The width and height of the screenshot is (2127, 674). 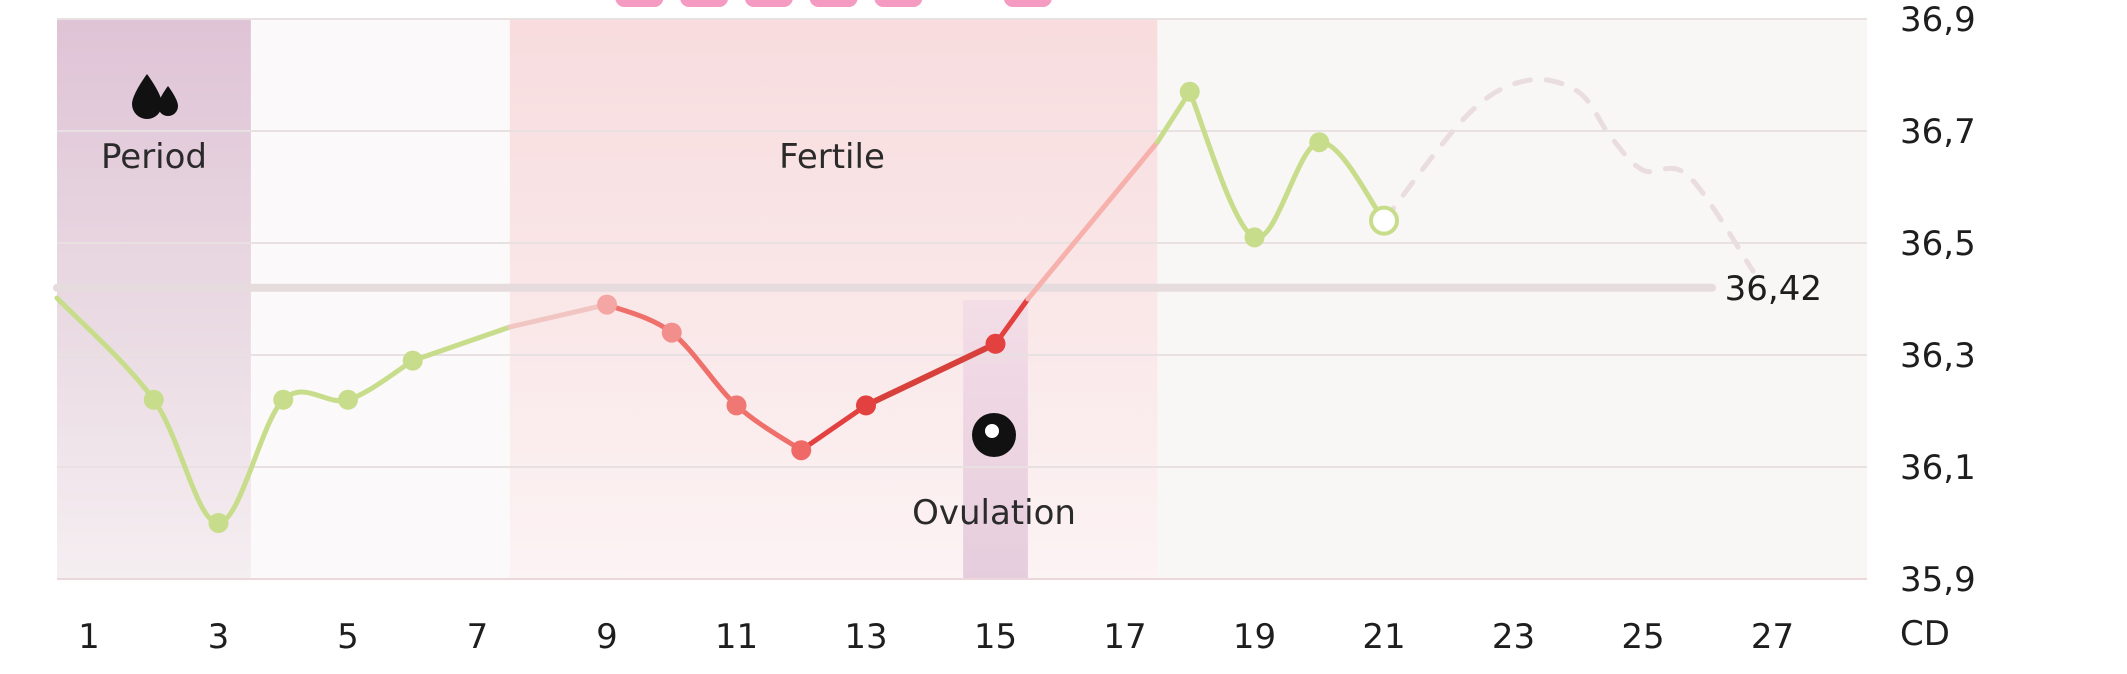 I want to click on fertile-label: Fertile, so click(x=832, y=157).